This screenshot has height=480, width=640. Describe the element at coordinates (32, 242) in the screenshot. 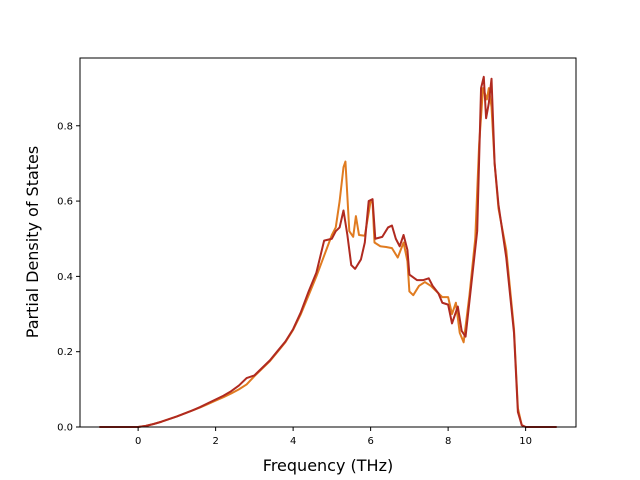

I see `y-axis-label: Partial Density of States` at that location.